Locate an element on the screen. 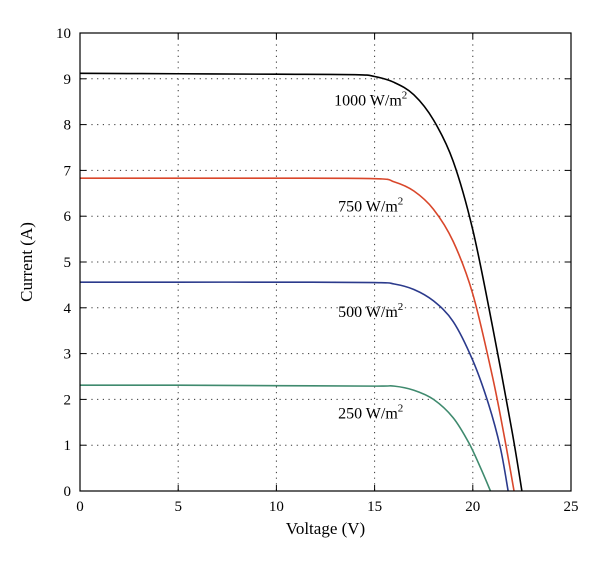 The image size is (600, 571). y-tick-label: 0 is located at coordinates (68, 492).